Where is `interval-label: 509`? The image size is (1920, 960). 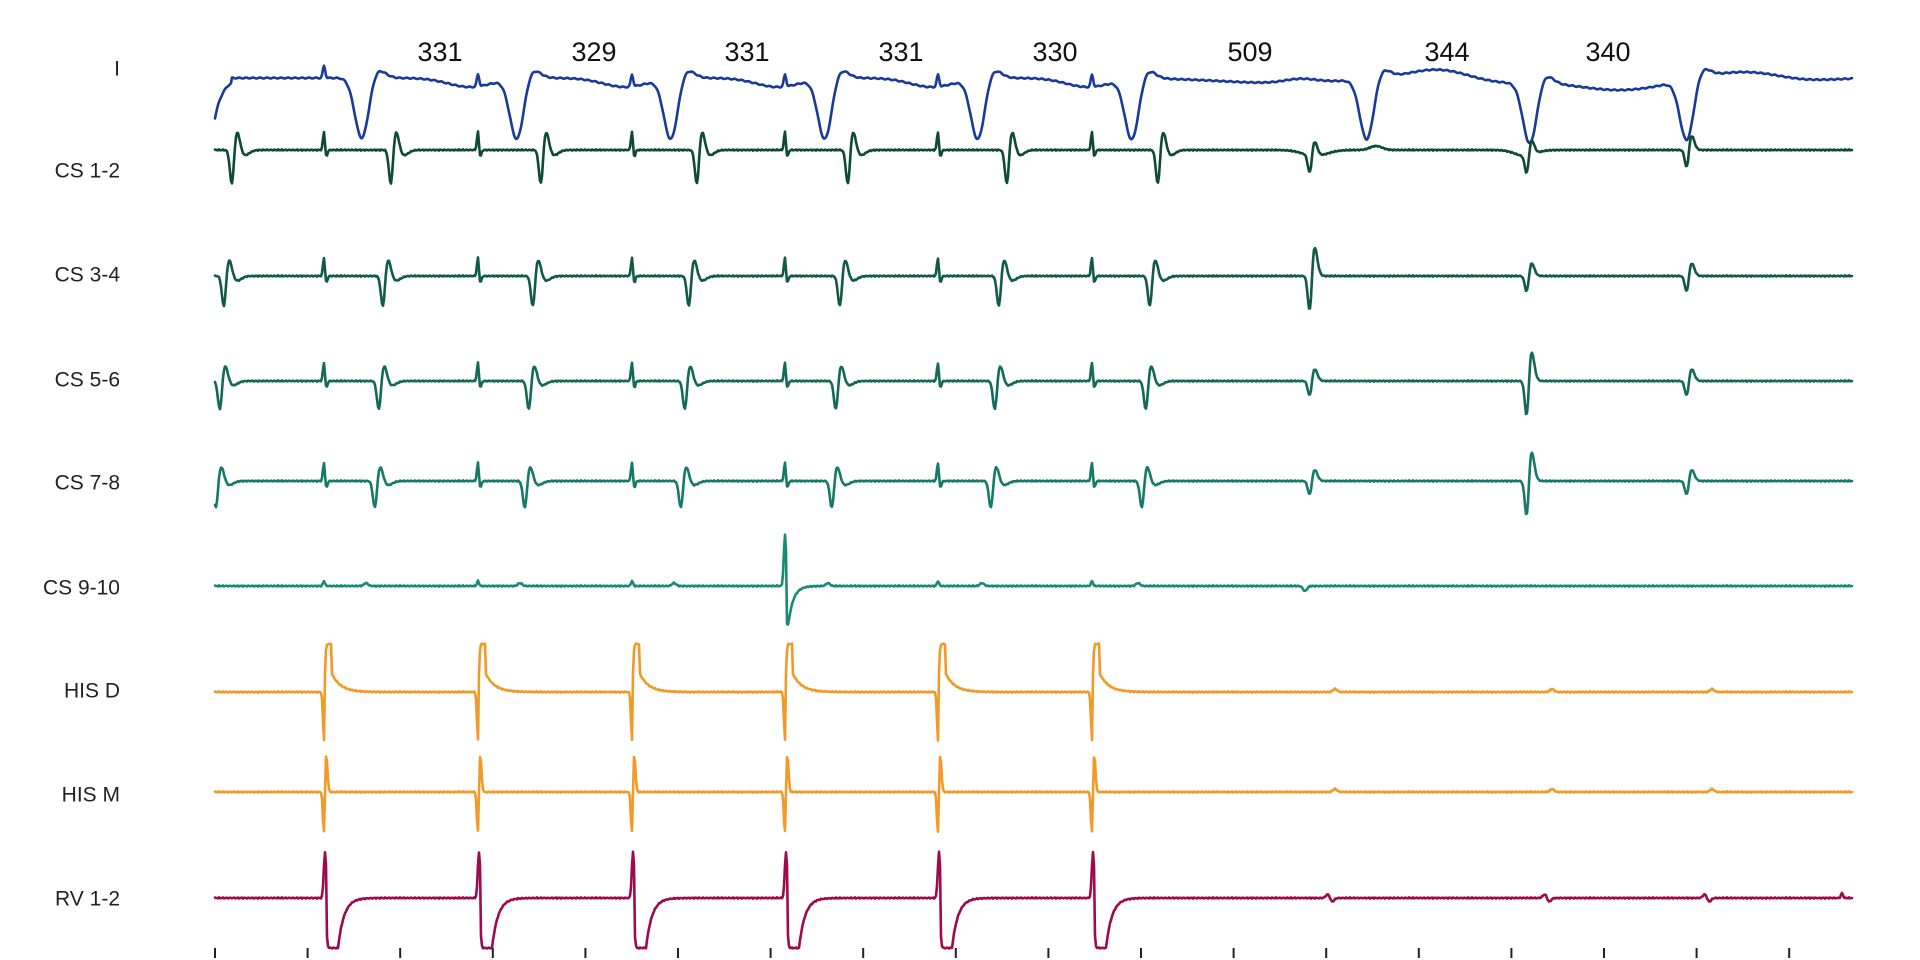
interval-label: 509 is located at coordinates (1249, 52).